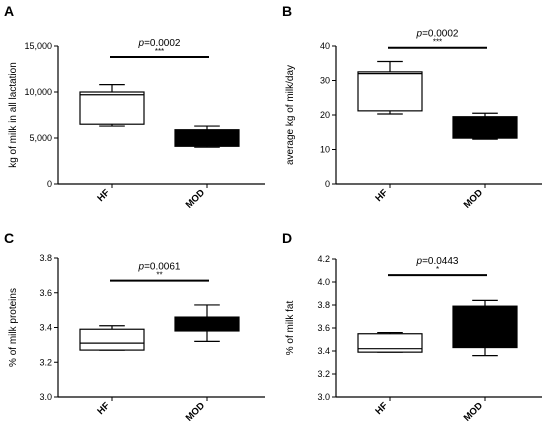  What do you see at coordinates (38, 46) in the screenshot?
I see `y-tick-label: 15,000` at bounding box center [38, 46].